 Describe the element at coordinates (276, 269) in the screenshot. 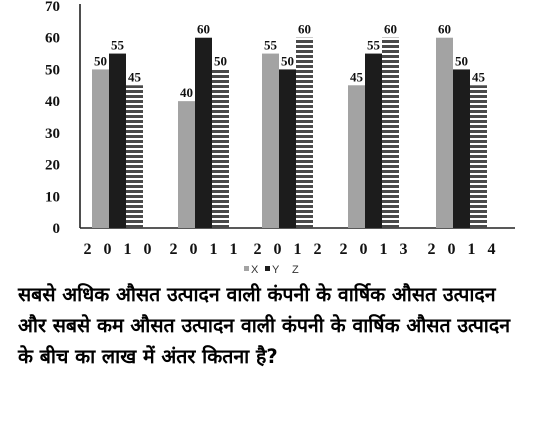

I see `legend-label-y: Y` at that location.